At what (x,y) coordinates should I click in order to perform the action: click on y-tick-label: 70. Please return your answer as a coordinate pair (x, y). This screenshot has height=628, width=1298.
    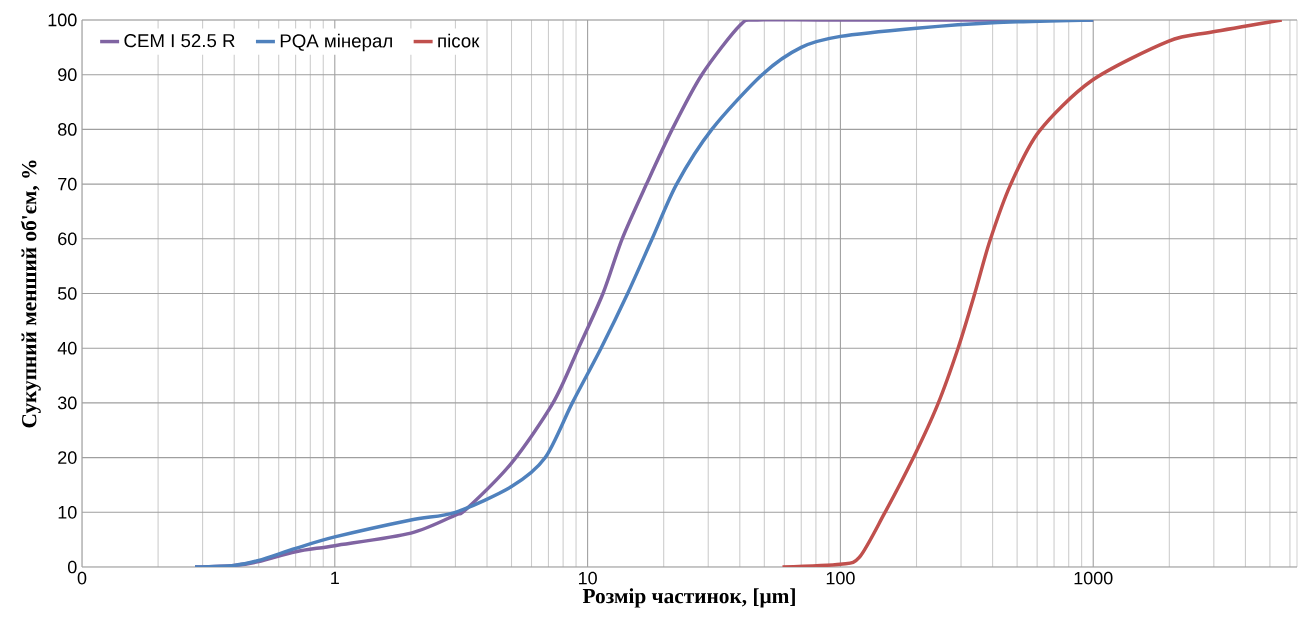
    Looking at the image, I should click on (67, 184).